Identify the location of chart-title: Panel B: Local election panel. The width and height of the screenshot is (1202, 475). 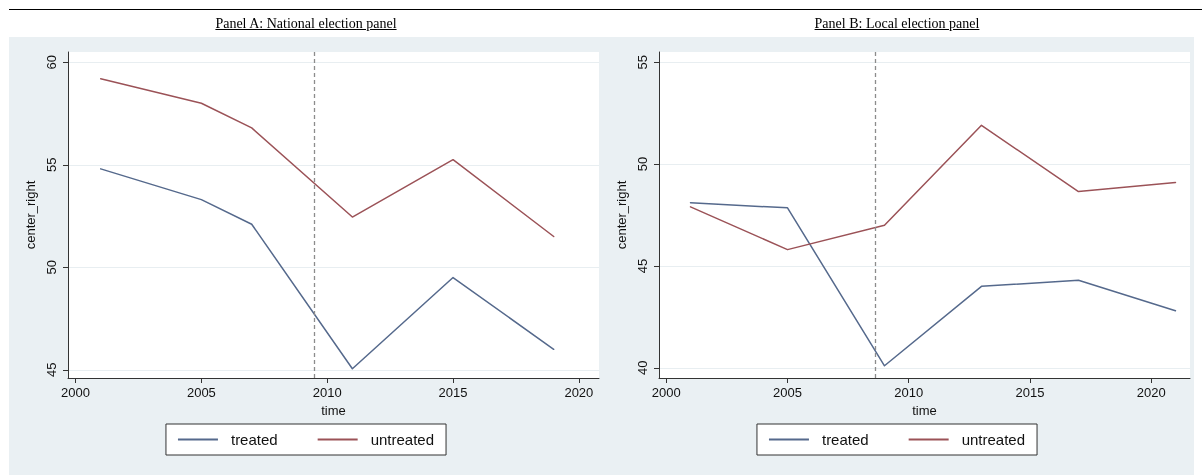
(897, 24).